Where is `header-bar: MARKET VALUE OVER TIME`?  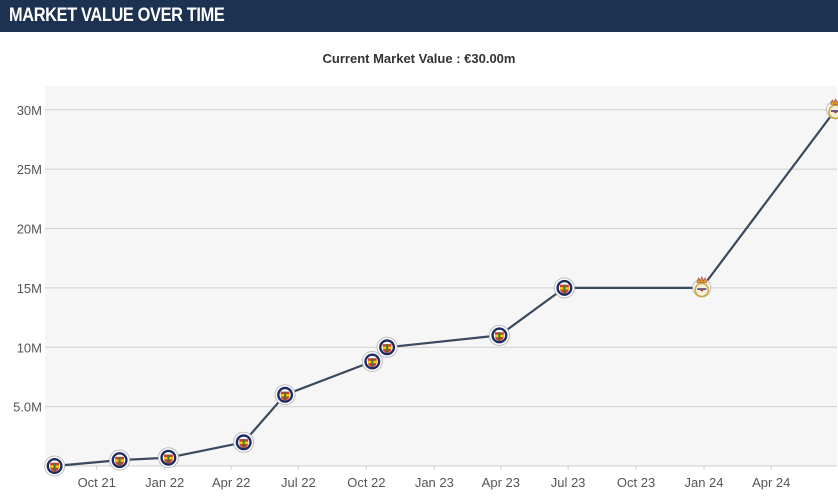 header-bar: MARKET VALUE OVER TIME is located at coordinates (419, 16).